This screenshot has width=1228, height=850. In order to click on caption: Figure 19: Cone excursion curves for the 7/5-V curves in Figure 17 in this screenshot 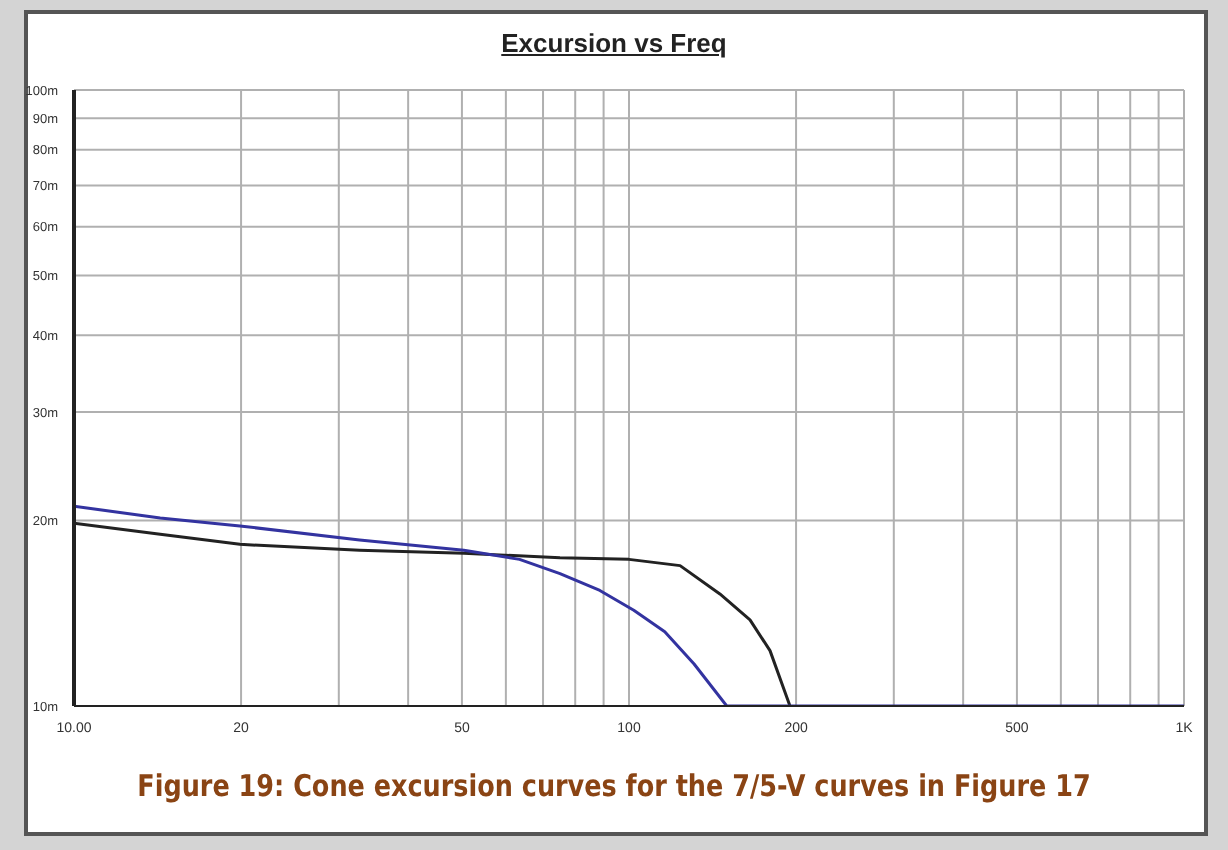, I will do `click(614, 786)`.